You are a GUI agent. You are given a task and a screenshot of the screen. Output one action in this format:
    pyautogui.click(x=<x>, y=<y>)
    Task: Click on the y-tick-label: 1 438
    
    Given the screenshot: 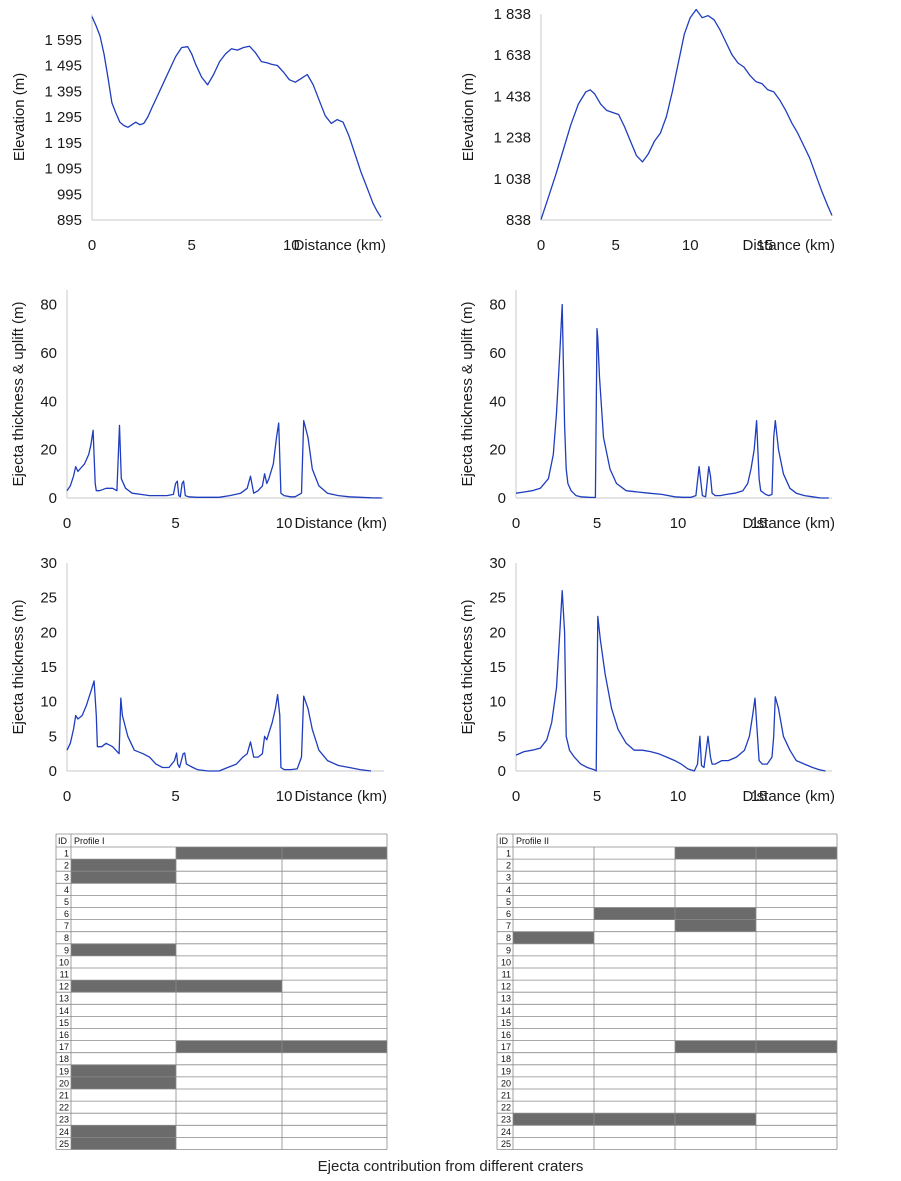 What is the action you would take?
    pyautogui.click(x=512, y=96)
    